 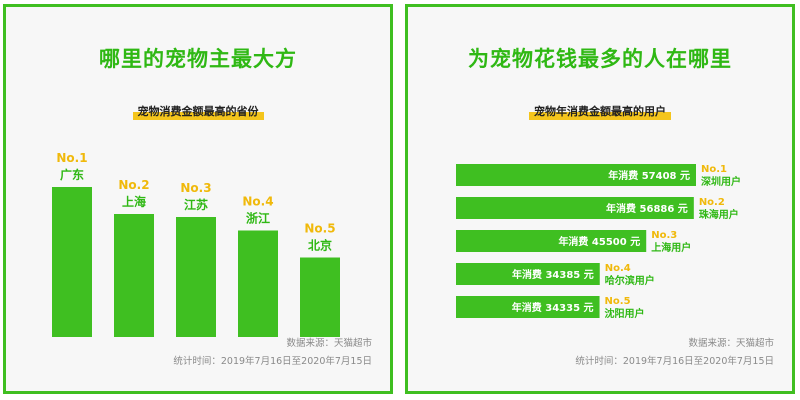 I want to click on user-city-label: 沈阳用户, so click(x=625, y=313).